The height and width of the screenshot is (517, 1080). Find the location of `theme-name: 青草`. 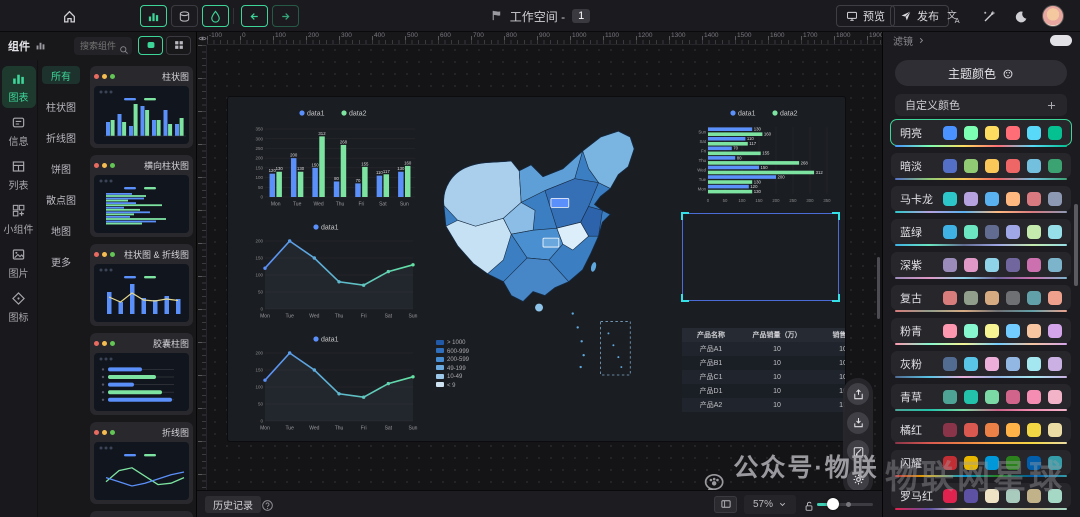

theme-name: 青草 is located at coordinates (911, 397).